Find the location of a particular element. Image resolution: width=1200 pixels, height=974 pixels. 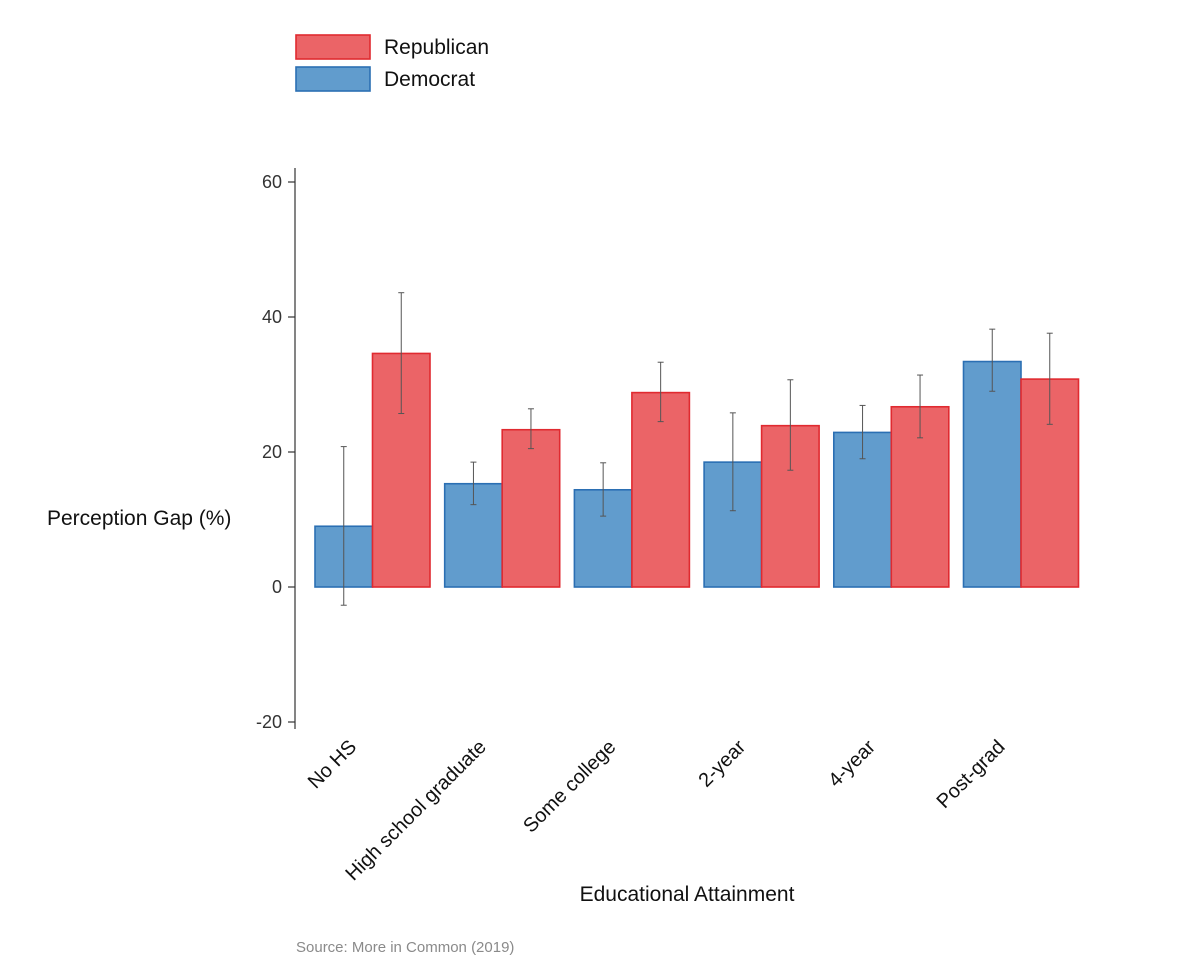

error-bar-republican-high-school-graduate is located at coordinates (530, 429).